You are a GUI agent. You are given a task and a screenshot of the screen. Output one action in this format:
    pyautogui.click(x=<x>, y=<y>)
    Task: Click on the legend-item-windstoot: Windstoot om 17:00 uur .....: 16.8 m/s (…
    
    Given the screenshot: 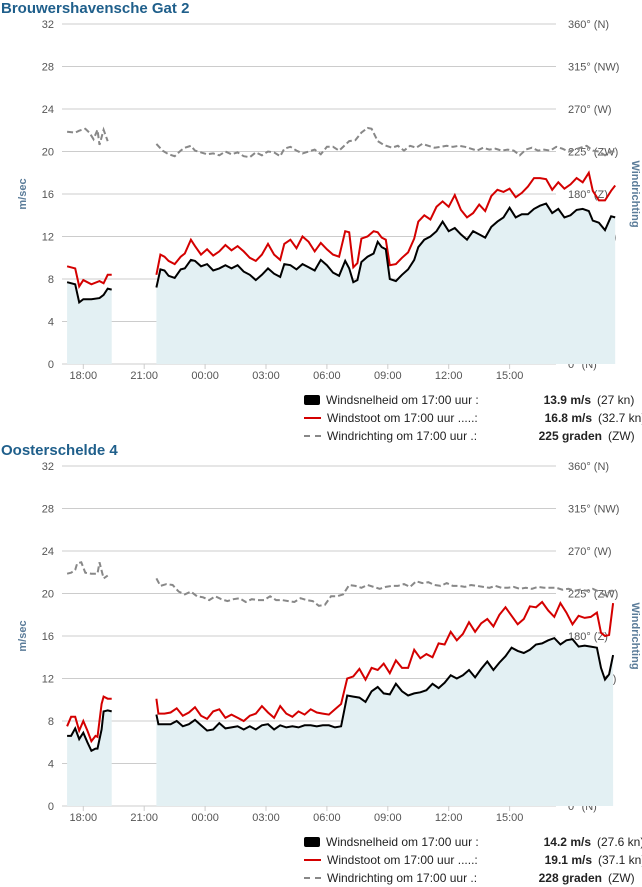 What is the action you would take?
    pyautogui.click(x=473, y=418)
    